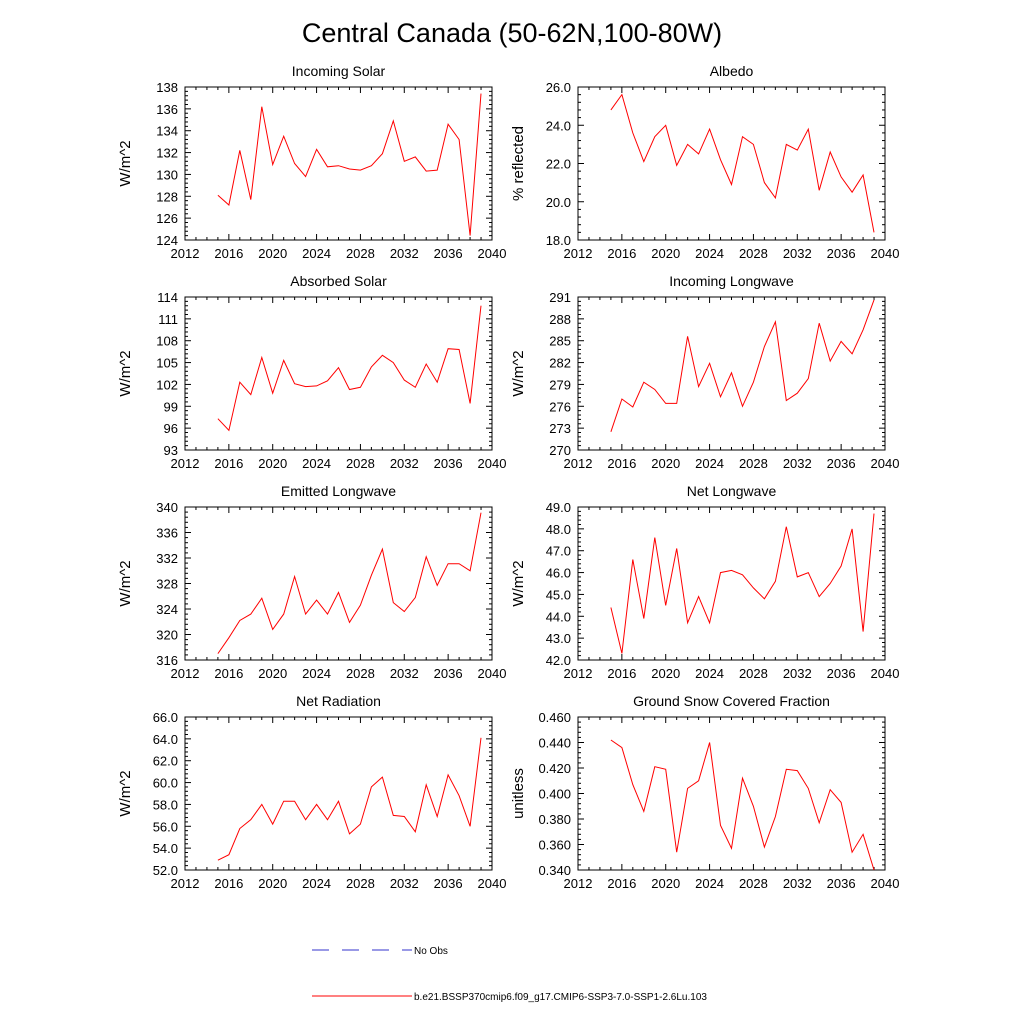 The height and width of the screenshot is (1024, 1024). I want to click on y-tick-label: 0.340, so click(554, 870).